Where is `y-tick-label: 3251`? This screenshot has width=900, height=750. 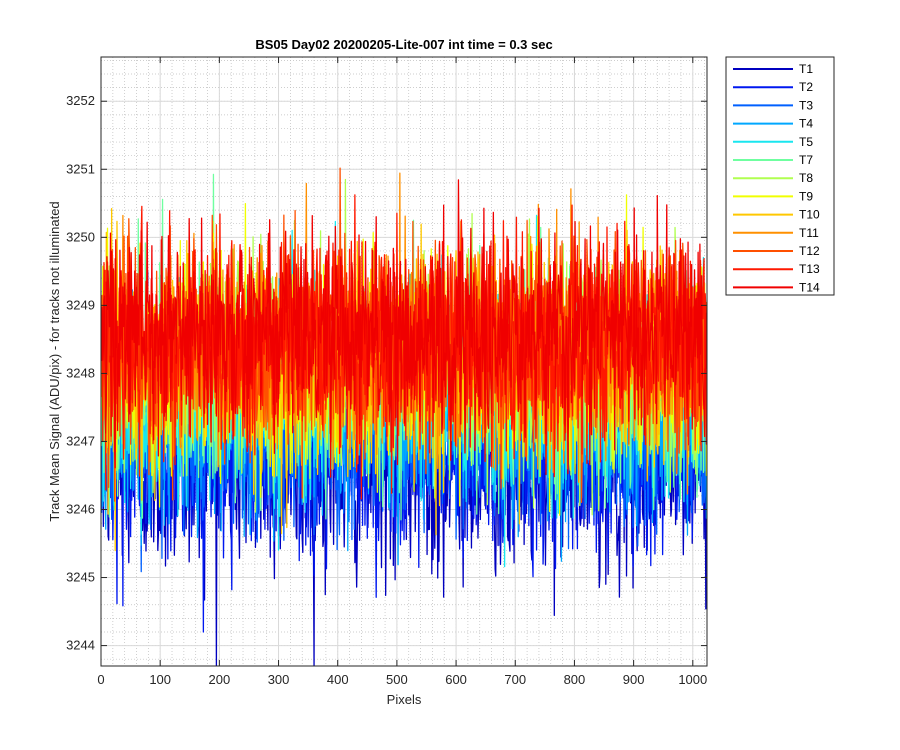
y-tick-label: 3251 is located at coordinates (80, 168).